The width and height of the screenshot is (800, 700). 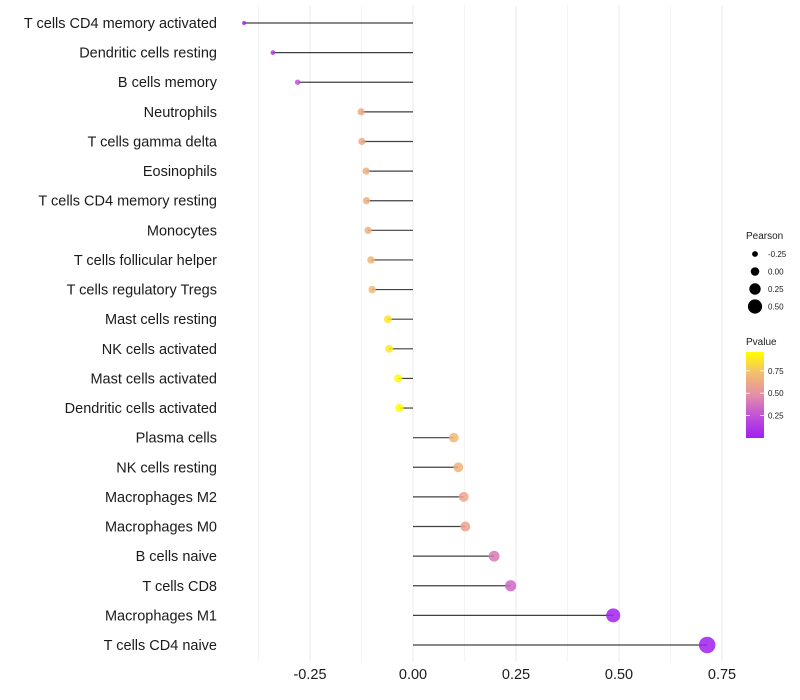 What do you see at coordinates (153, 142) in the screenshot?
I see `y-axis-label: T cells gamma delta` at bounding box center [153, 142].